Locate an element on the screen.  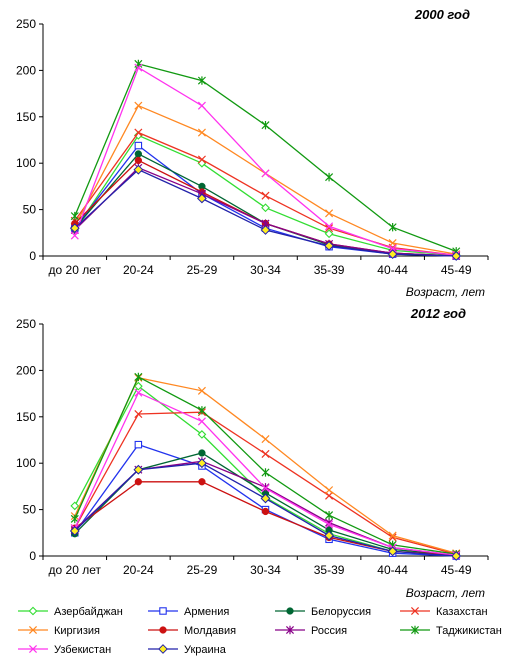
chart-title: 2000 год is located at coordinates (442, 14).